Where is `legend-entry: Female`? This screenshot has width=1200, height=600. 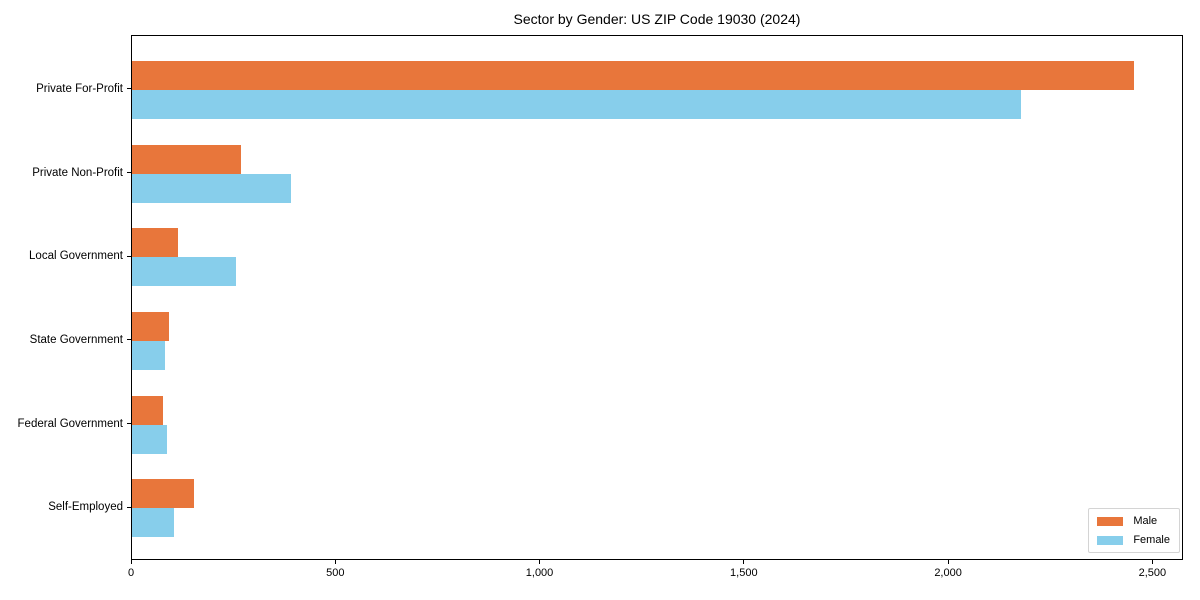 legend-entry: Female is located at coordinates (1133, 540).